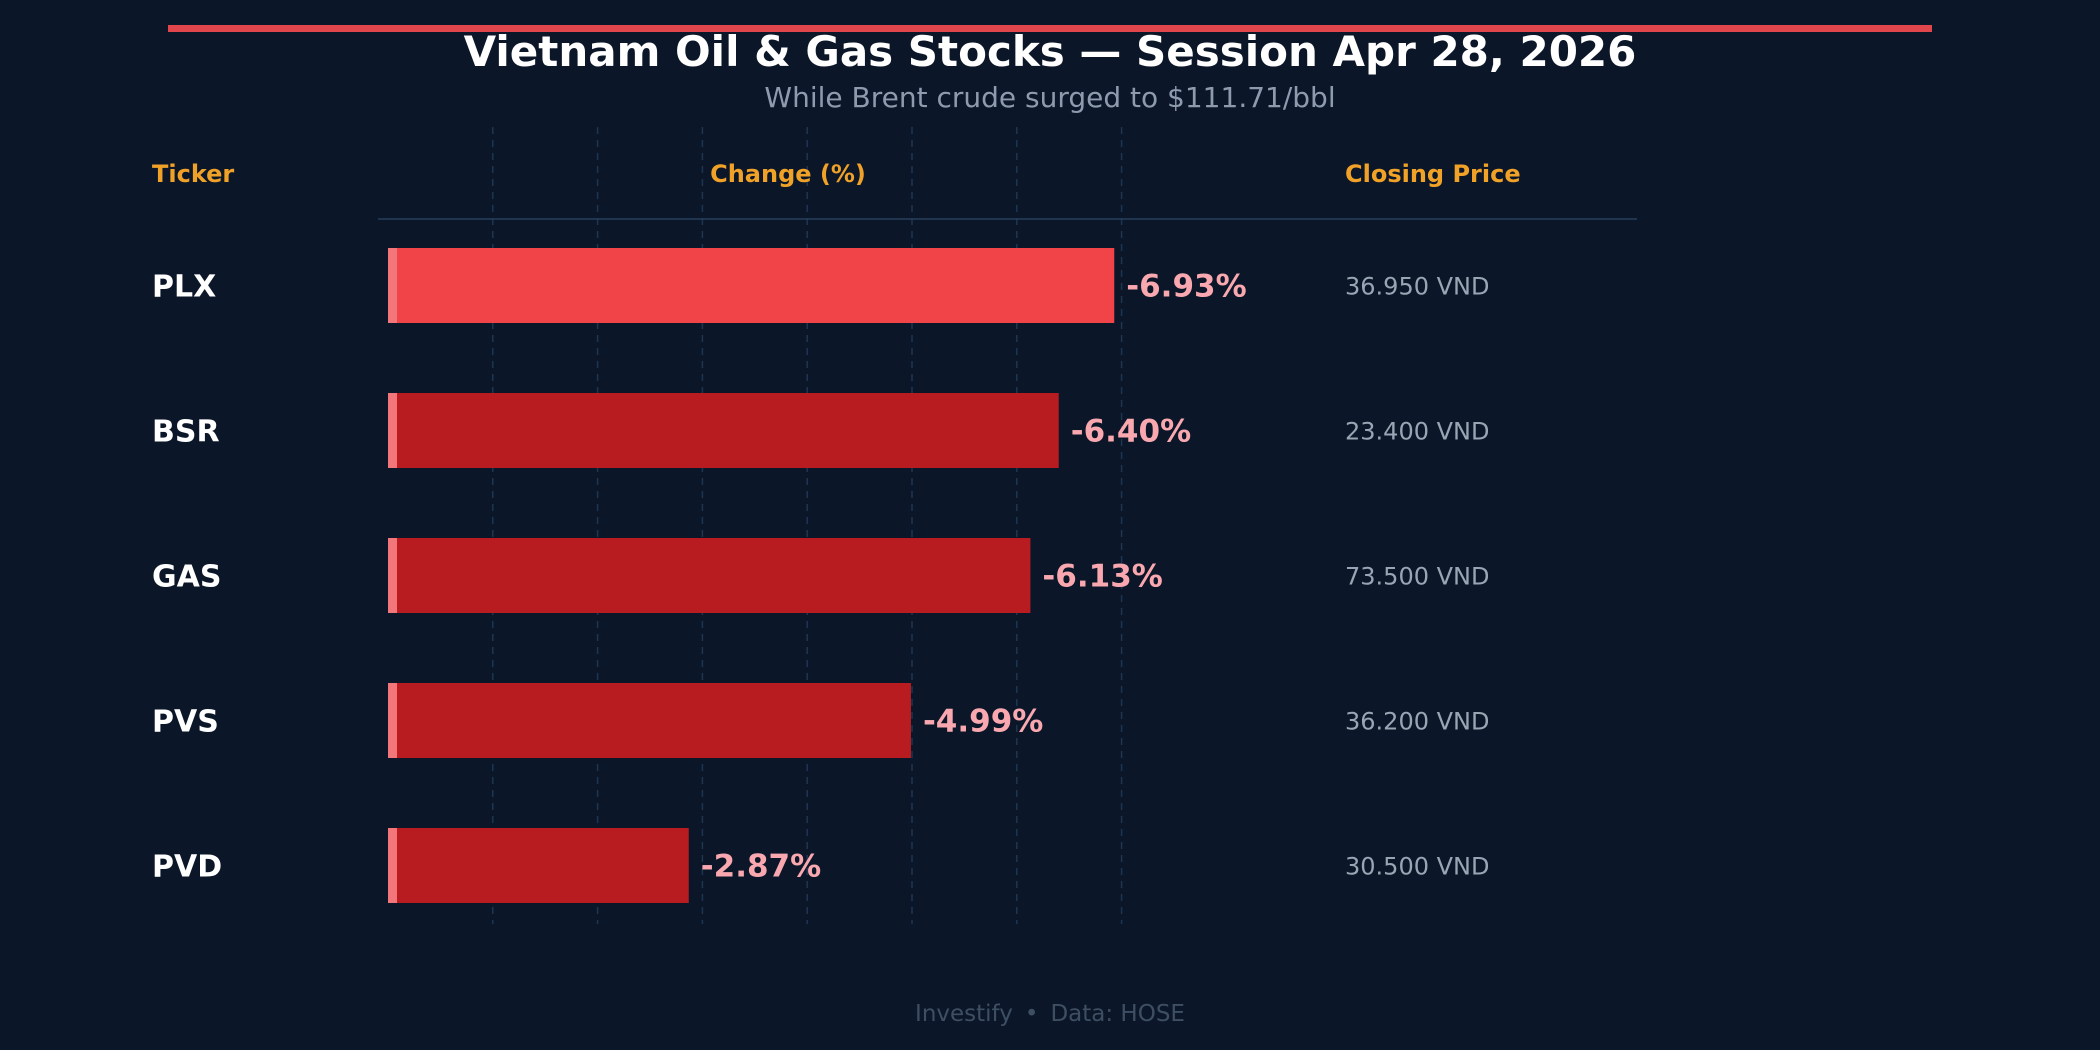 The height and width of the screenshot is (1050, 2100). What do you see at coordinates (193, 174) in the screenshot?
I see `column-header-ticker: Ticker` at bounding box center [193, 174].